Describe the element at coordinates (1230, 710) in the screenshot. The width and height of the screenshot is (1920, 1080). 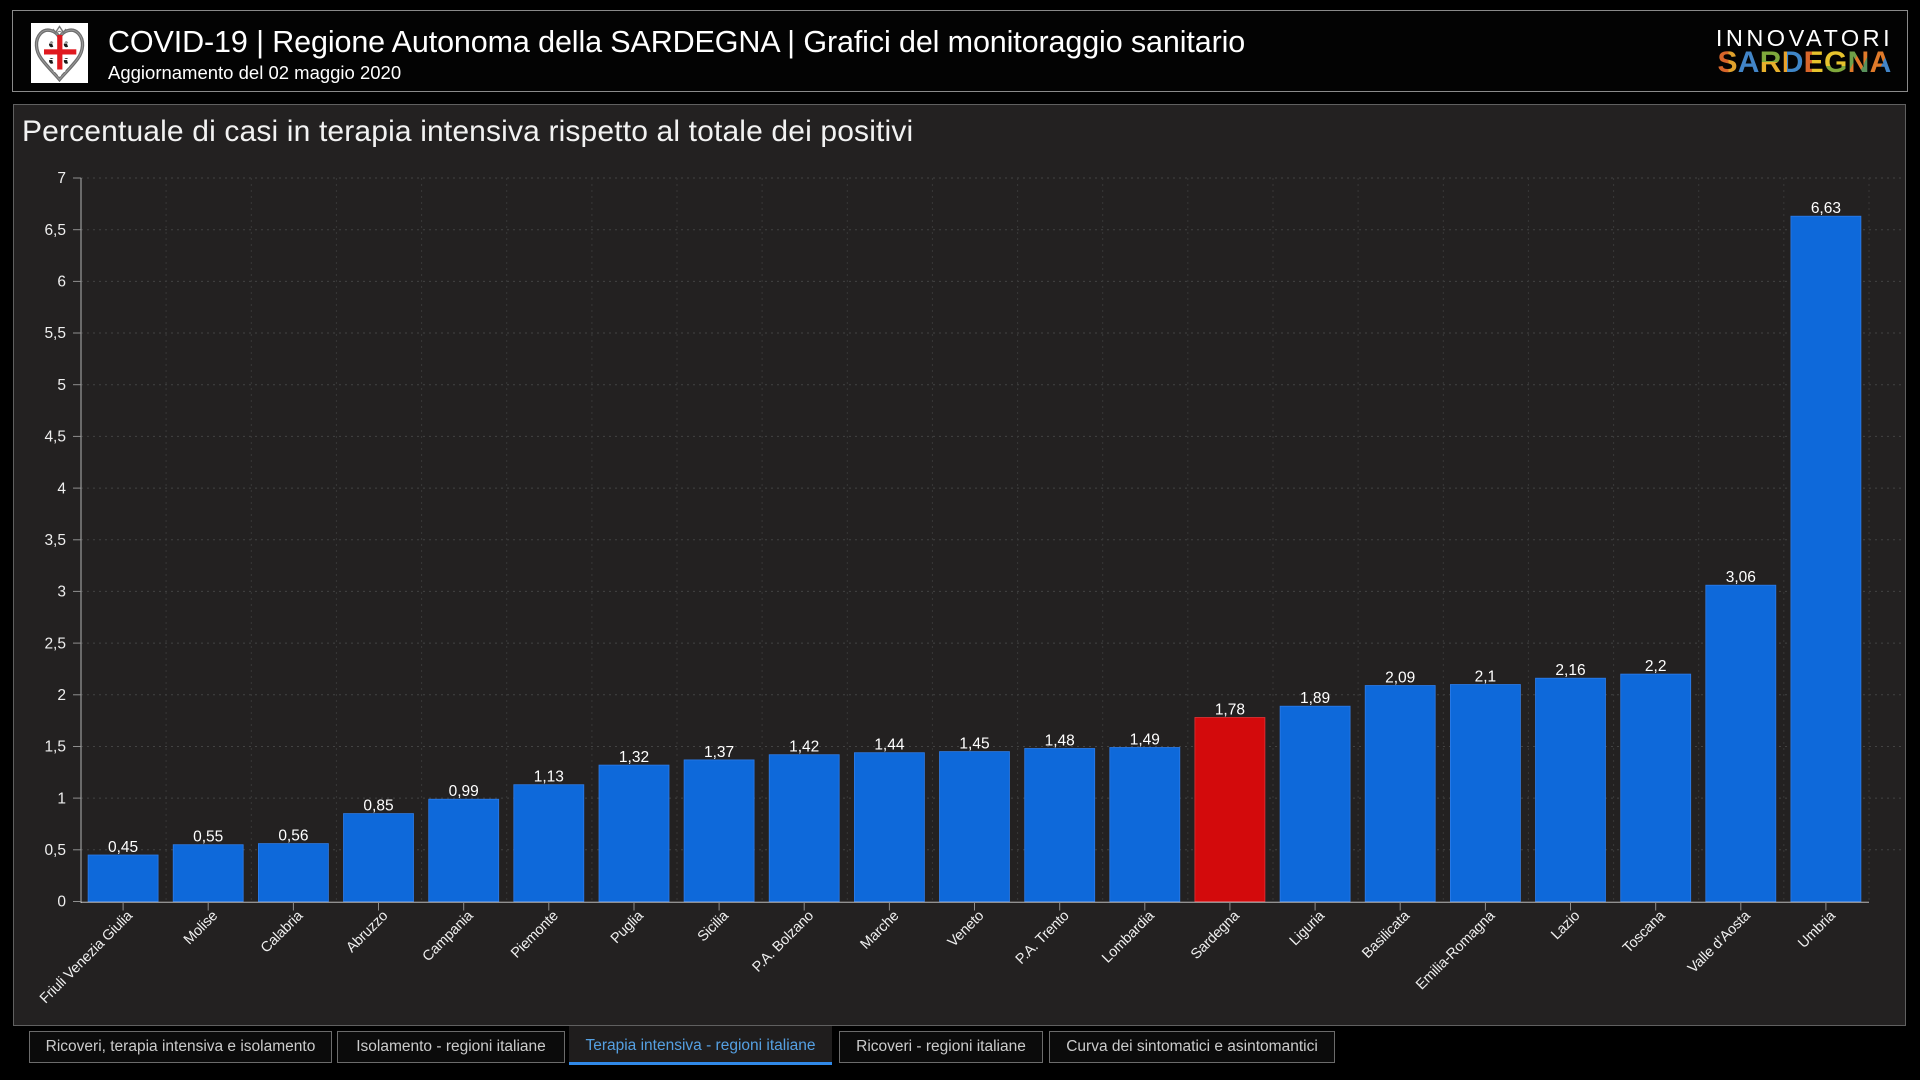
I see `svg-text: 1,78` at that location.